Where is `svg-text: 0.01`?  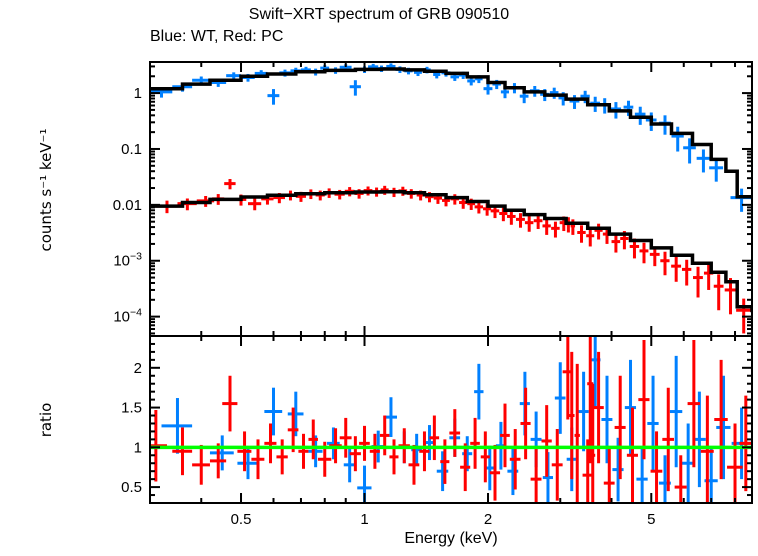
svg-text: 0.01 is located at coordinates (127, 205).